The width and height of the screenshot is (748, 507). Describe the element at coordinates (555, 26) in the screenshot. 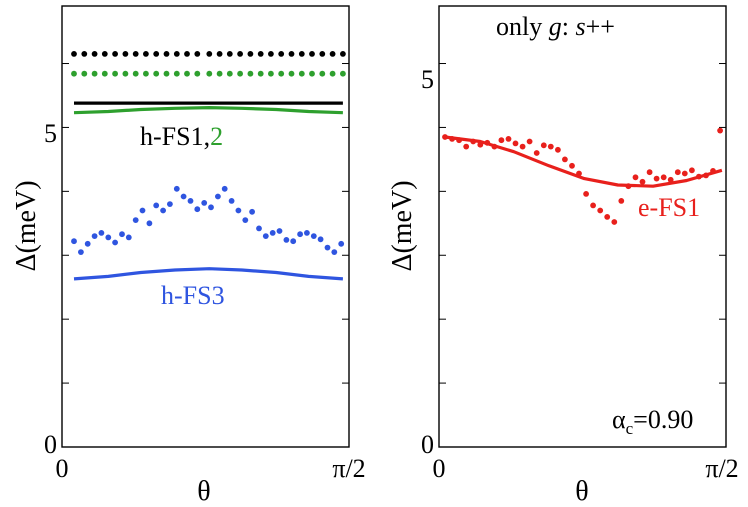

I see `title-part-g: g` at that location.